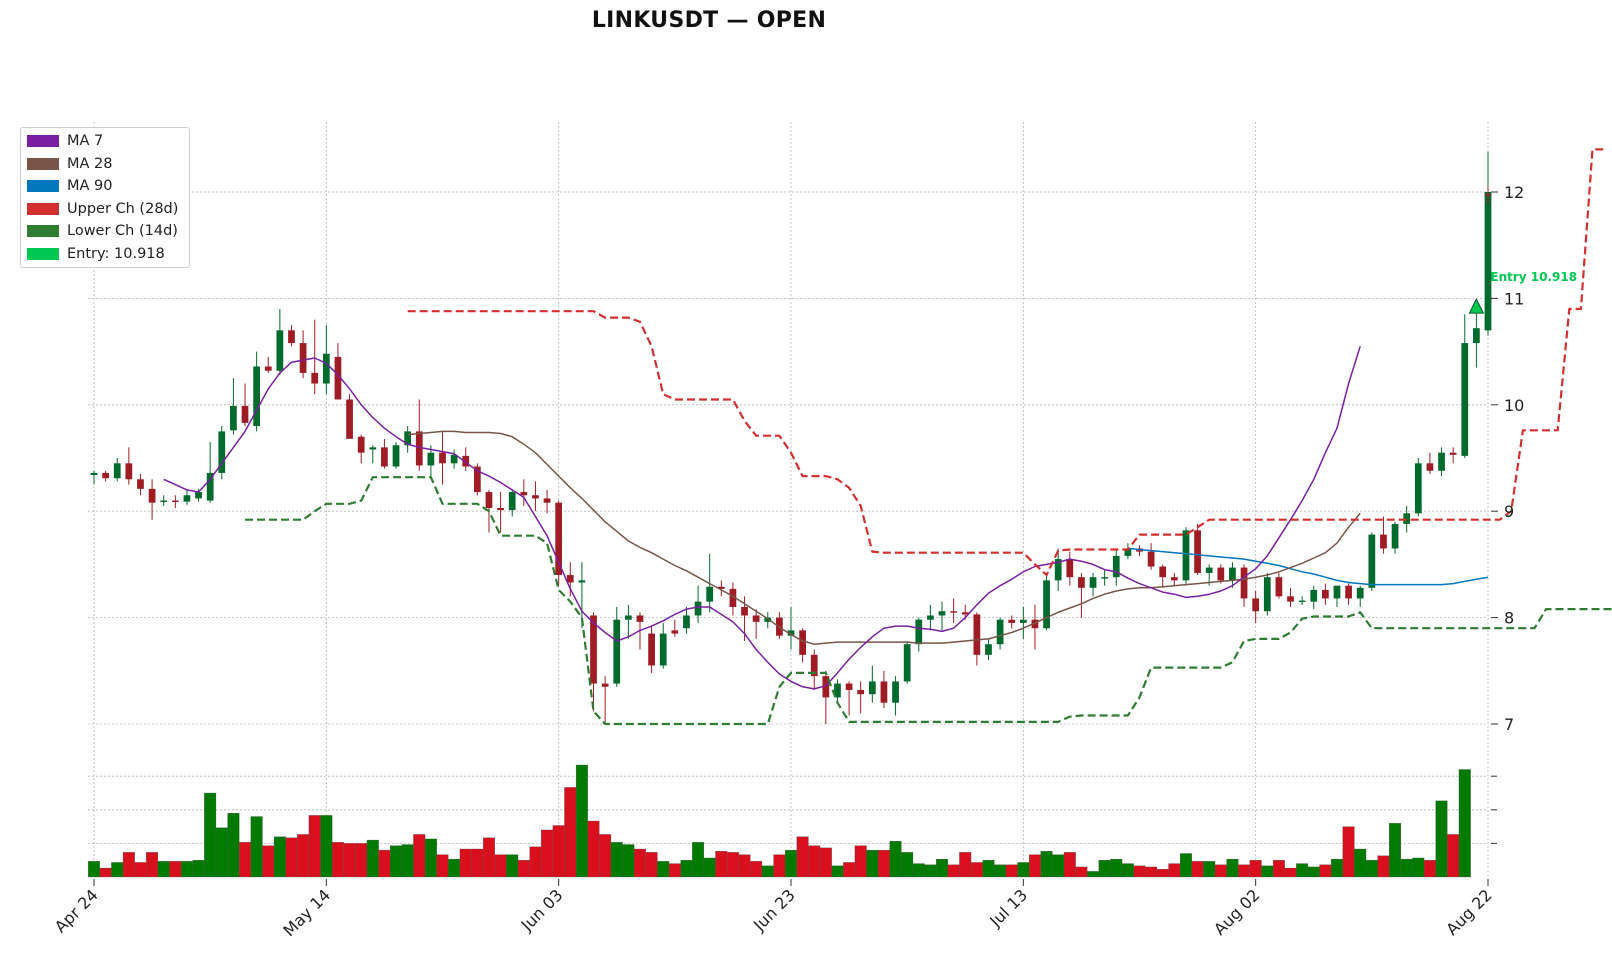 The height and width of the screenshot is (959, 1612). Describe the element at coordinates (1469, 912) in the screenshot. I see `x-tick-label: Aug 22` at that location.